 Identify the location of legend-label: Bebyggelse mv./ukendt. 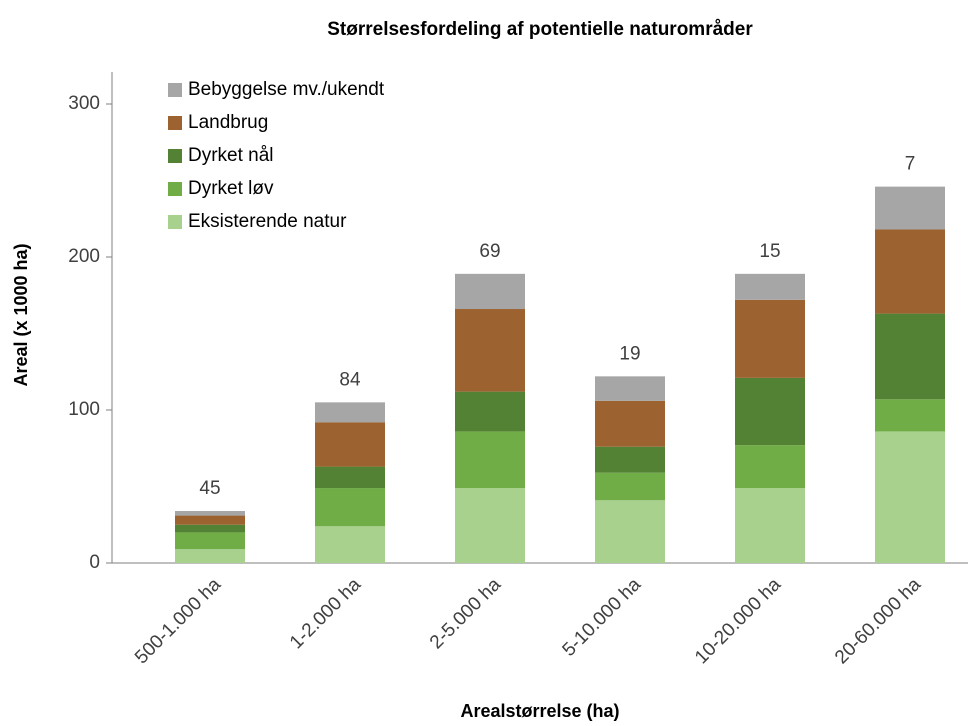
(286, 89).